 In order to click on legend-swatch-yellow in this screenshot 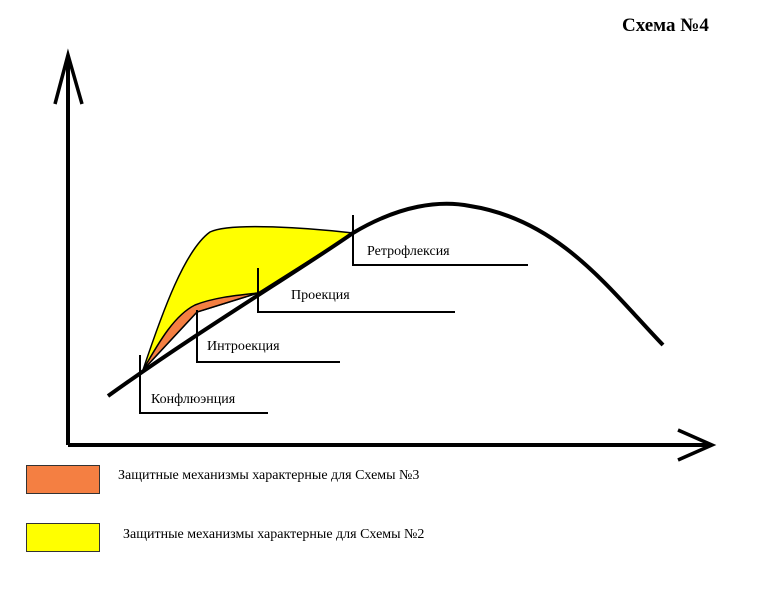, I will do `click(63, 537)`.